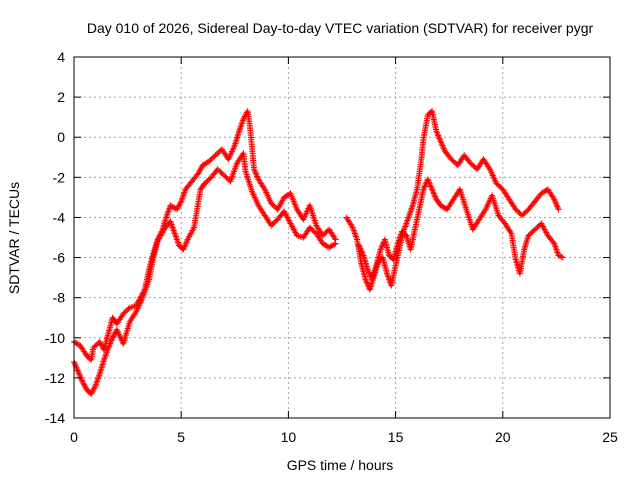  I want to click on y-tick-label: -2, so click(59, 177).